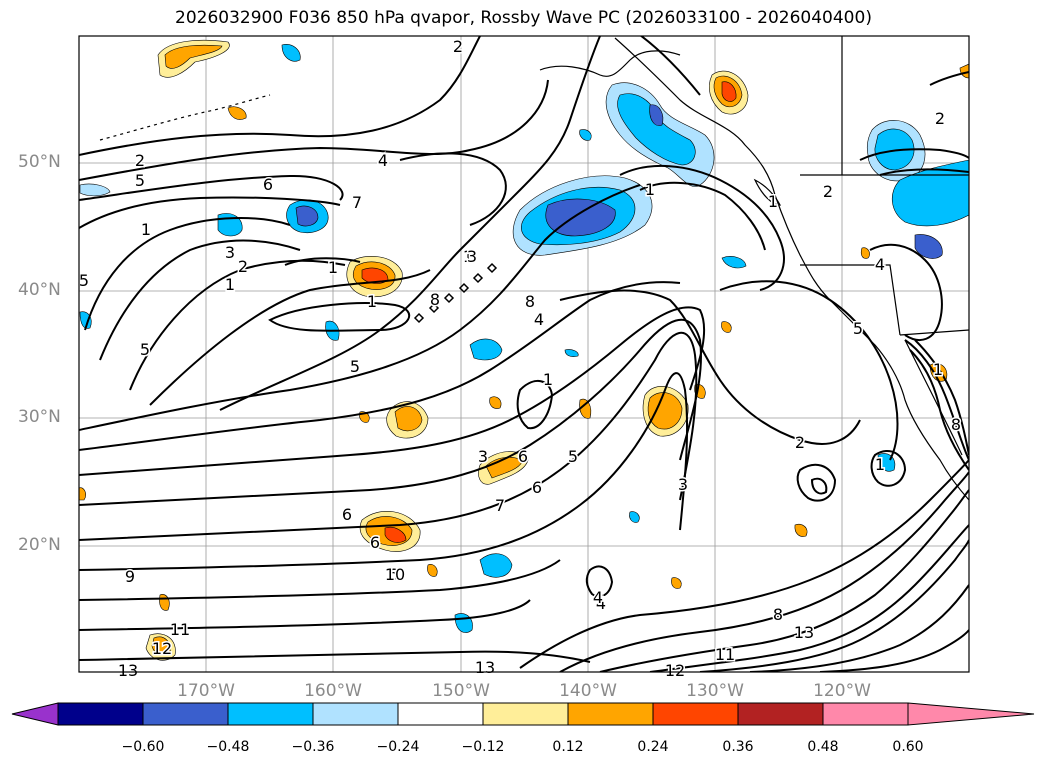  Describe the element at coordinates (357, 202) in the screenshot. I see `contour-label: 7` at that location.